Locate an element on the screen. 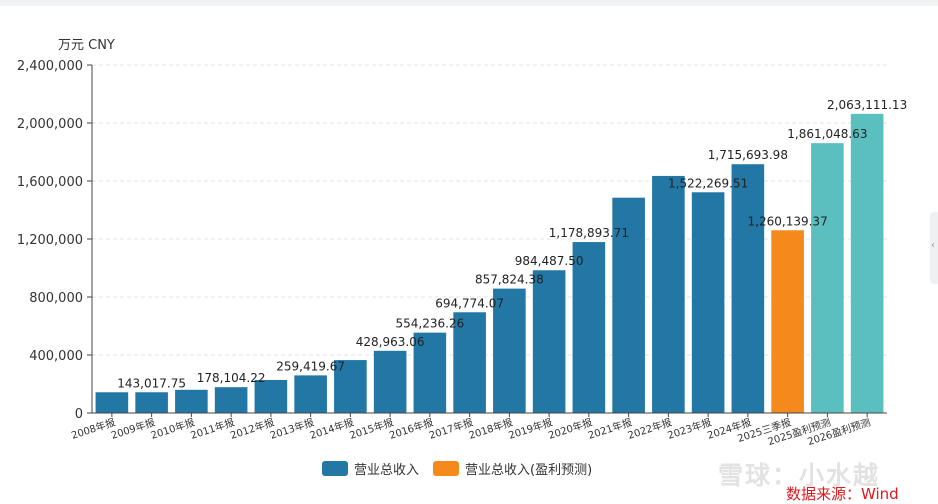  chart-legend: 营业总收入 营业总收入(盈利预测) is located at coordinates (457, 468).